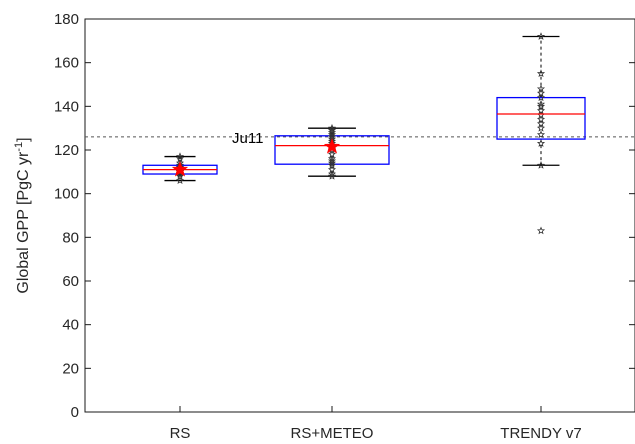 The height and width of the screenshot is (444, 635). I want to click on y-axis-label-suffix: ], so click(23, 139).